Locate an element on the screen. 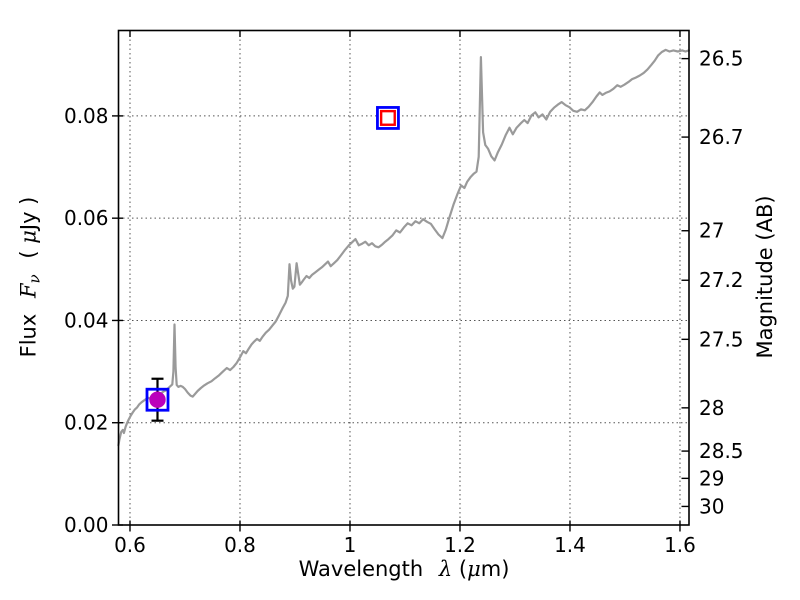 Image resolution: width=800 pixels, height=600 pixels. x-tick-label: 1.4 is located at coordinates (570, 545).